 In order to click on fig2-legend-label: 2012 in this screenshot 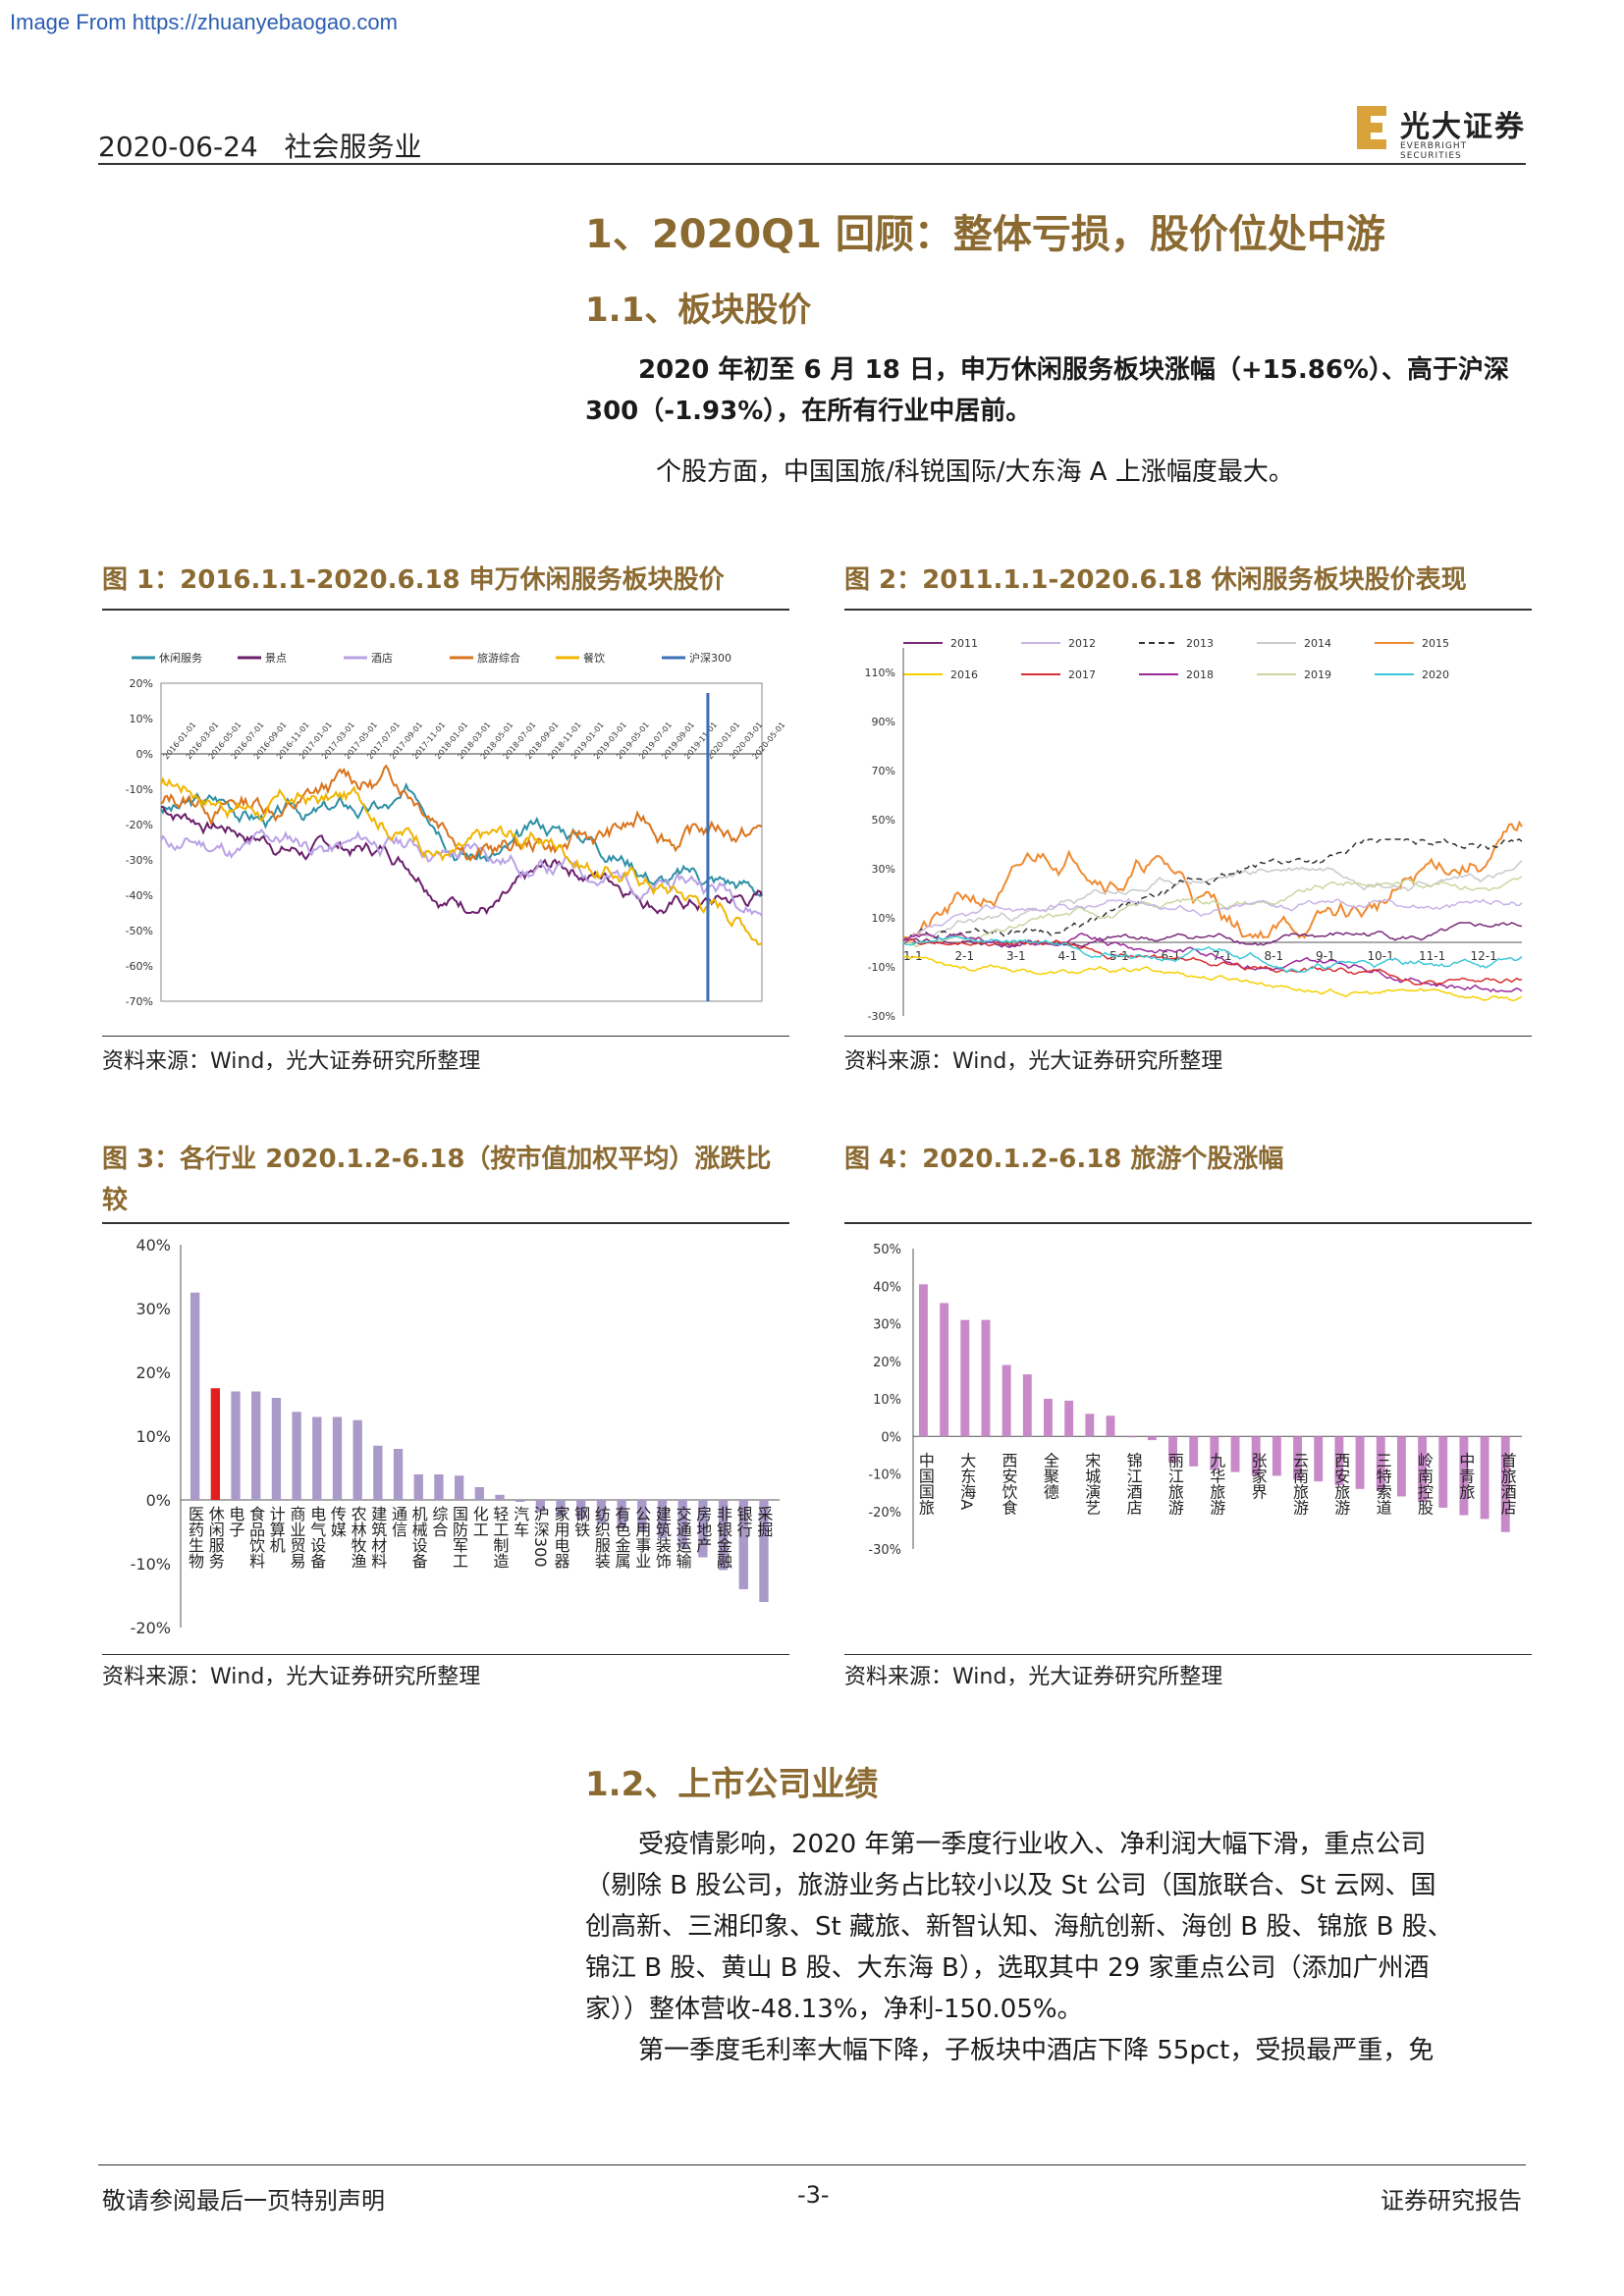, I will do `click(1082, 643)`.